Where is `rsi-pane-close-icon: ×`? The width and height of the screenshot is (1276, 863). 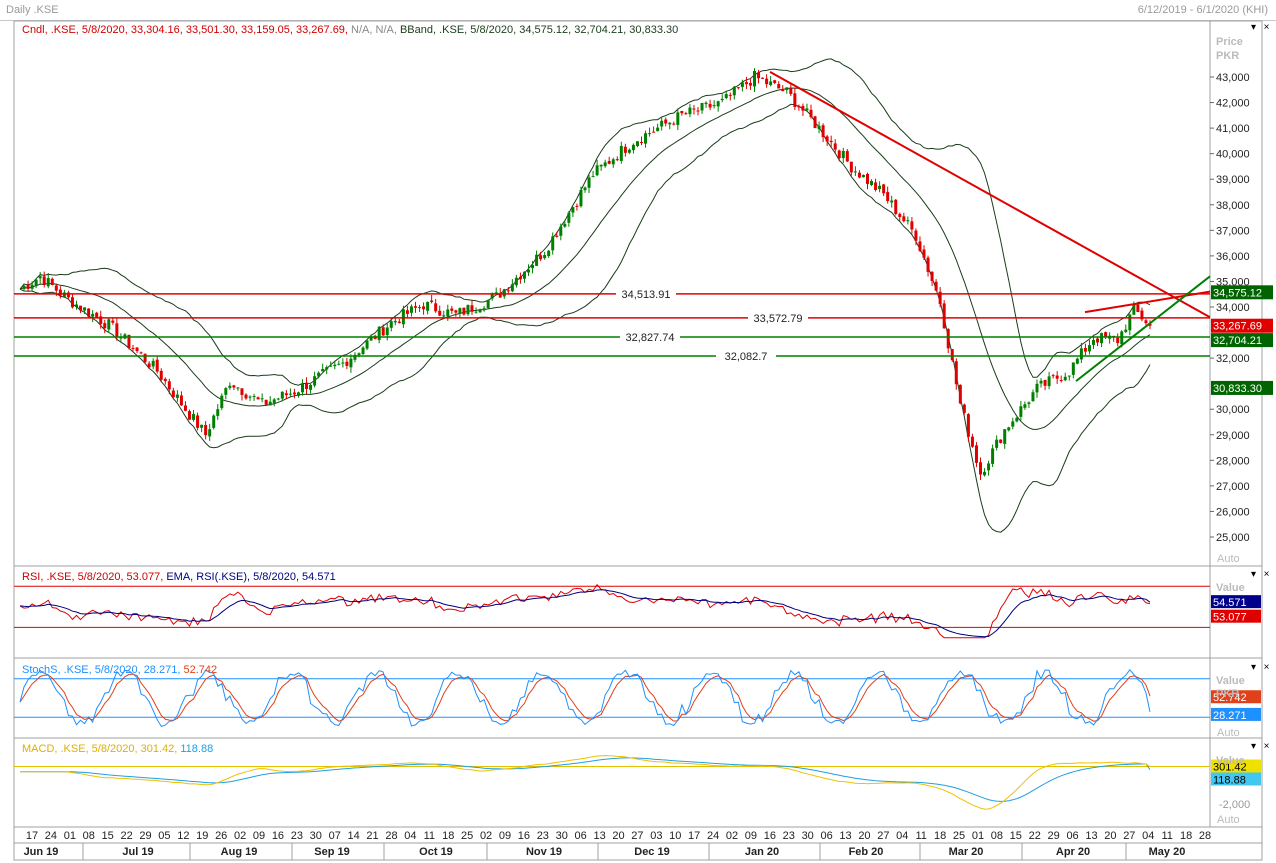 rsi-pane-close-icon: × is located at coordinates (1266, 574).